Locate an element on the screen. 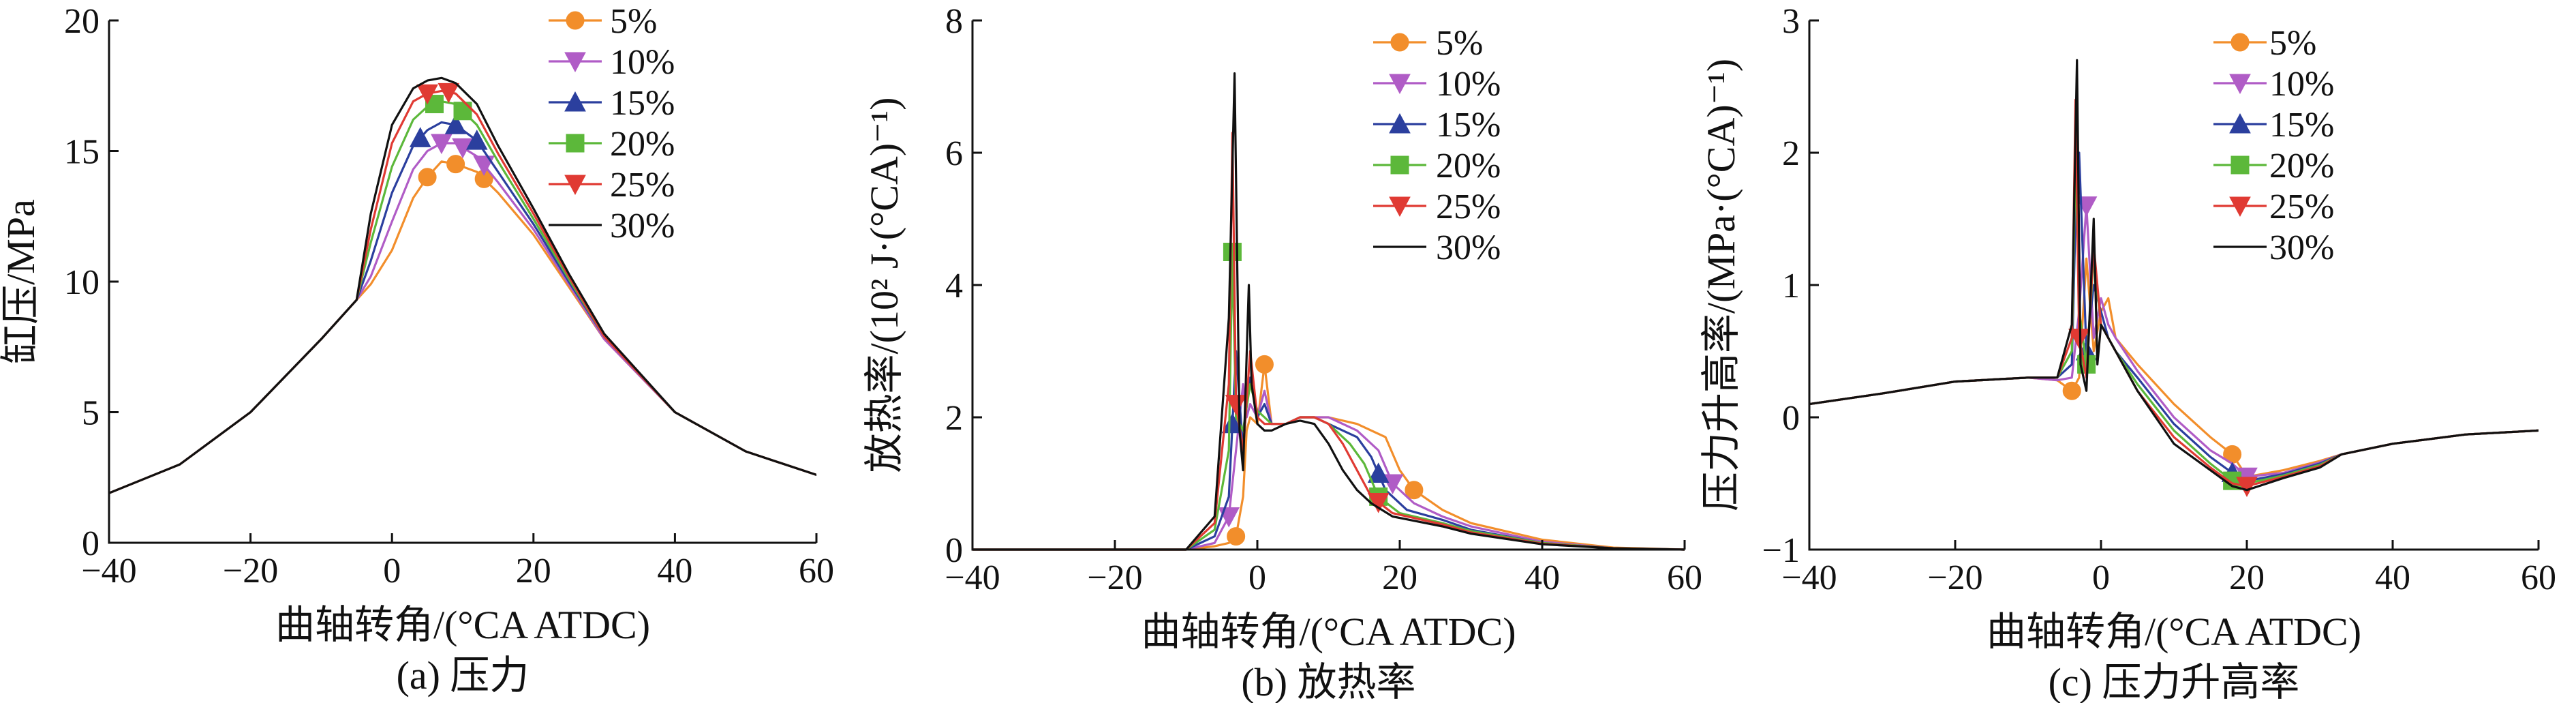  y-tick-label: 6 is located at coordinates (954, 154).